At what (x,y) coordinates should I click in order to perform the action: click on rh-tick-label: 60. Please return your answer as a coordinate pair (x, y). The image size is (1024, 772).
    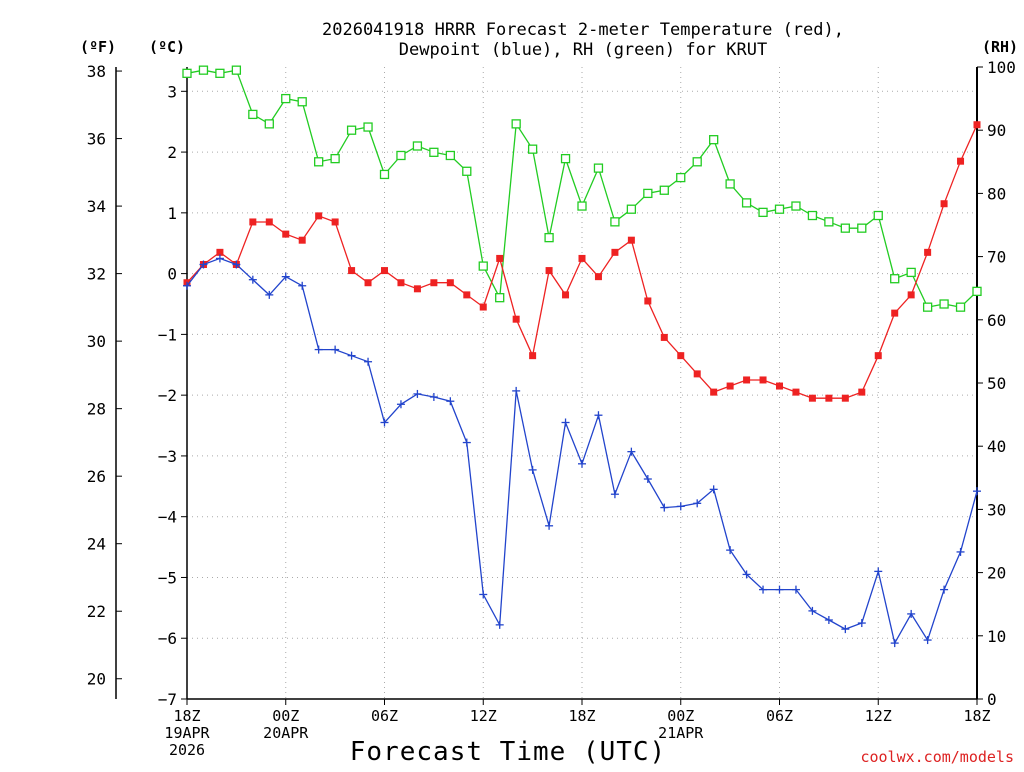
    Looking at the image, I should click on (996, 320).